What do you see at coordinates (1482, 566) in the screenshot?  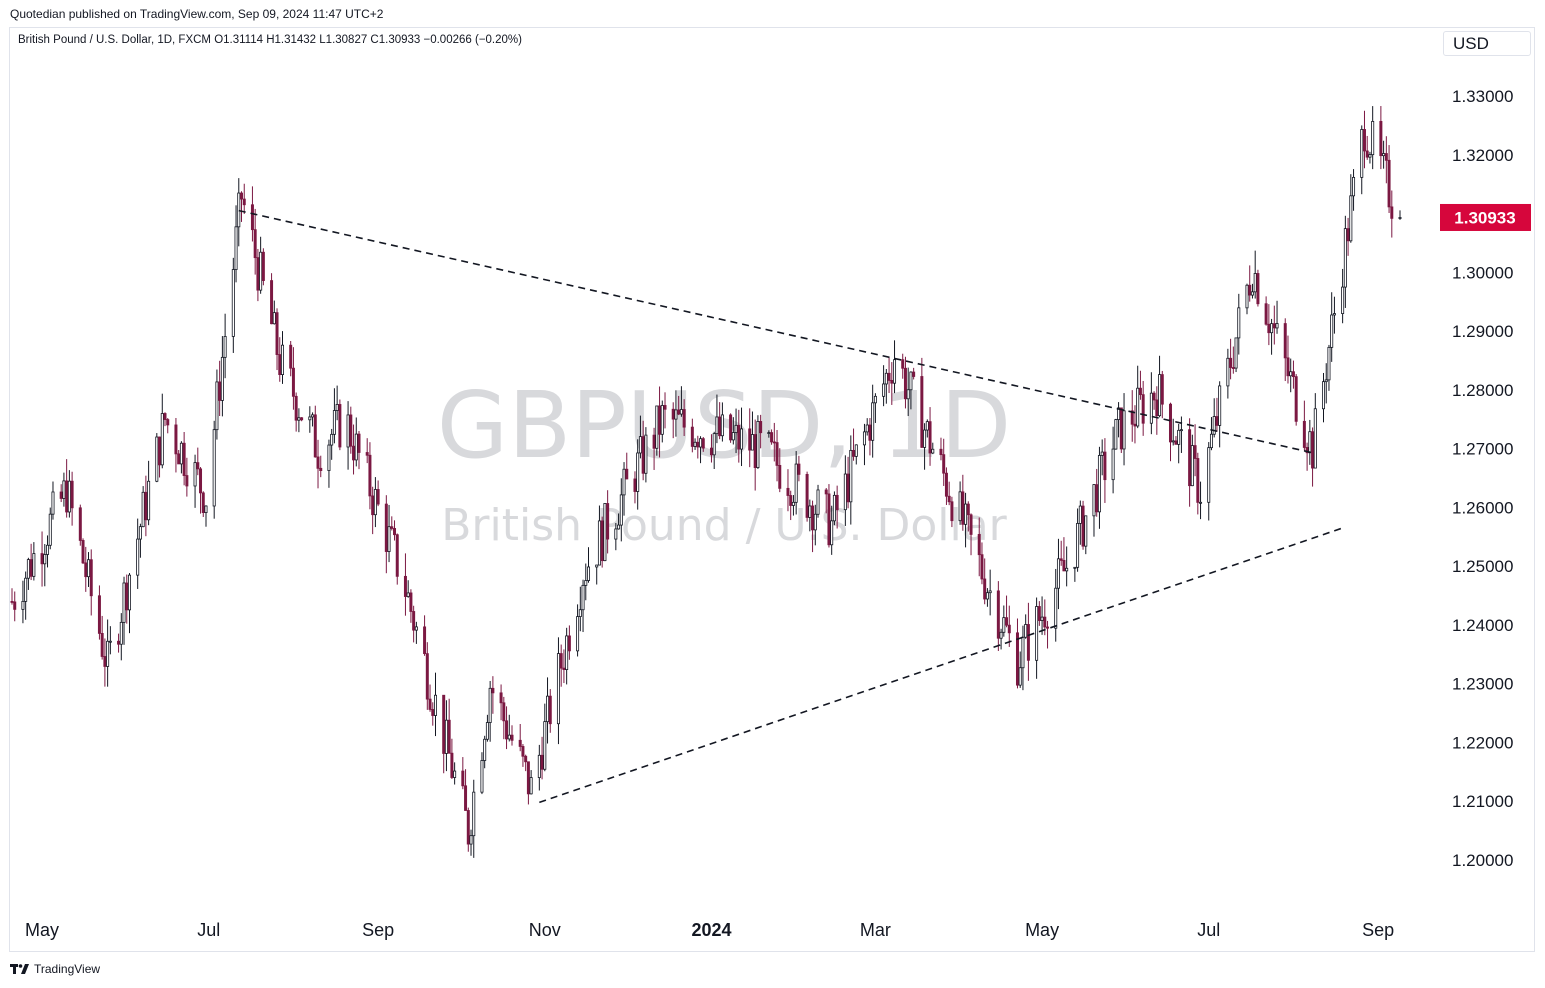 I see `price-axis-tick: 1.25000` at bounding box center [1482, 566].